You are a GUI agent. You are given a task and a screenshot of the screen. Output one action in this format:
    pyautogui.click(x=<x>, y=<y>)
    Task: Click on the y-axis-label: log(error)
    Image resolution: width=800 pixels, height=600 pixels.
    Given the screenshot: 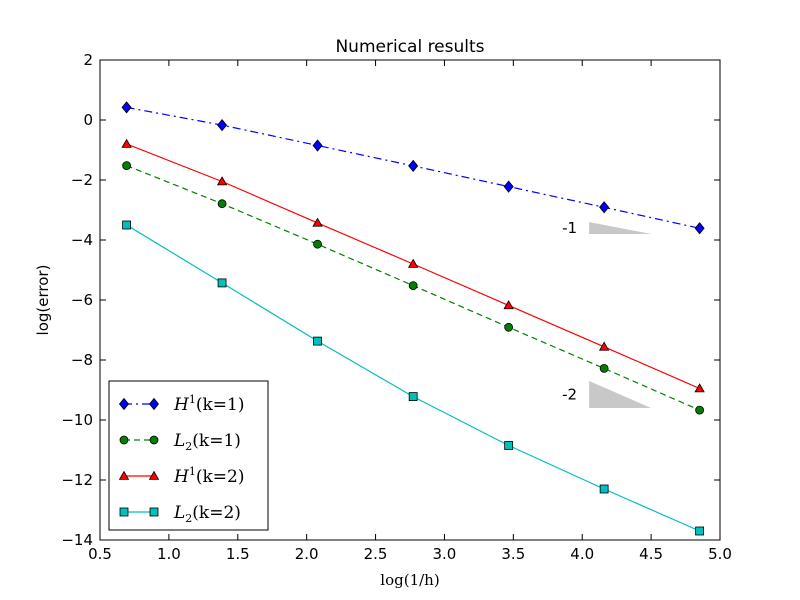 What is the action you would take?
    pyautogui.click(x=43, y=300)
    